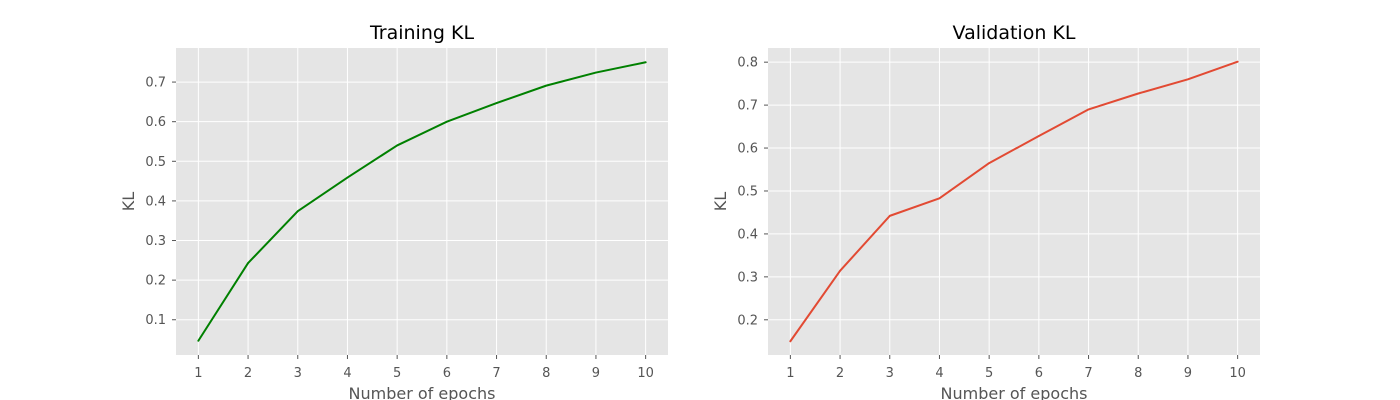 The image size is (1400, 400). What do you see at coordinates (1014, 392) in the screenshot?
I see `validation-kl-x-axis-label: Number of epochs` at bounding box center [1014, 392].